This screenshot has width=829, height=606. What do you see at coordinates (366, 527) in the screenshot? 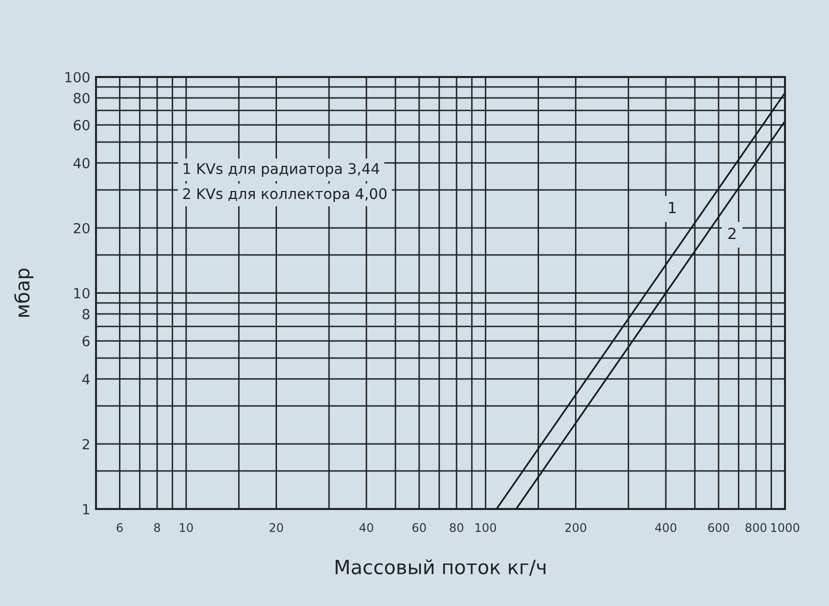
I see `x-tick-label: 40` at bounding box center [366, 527].